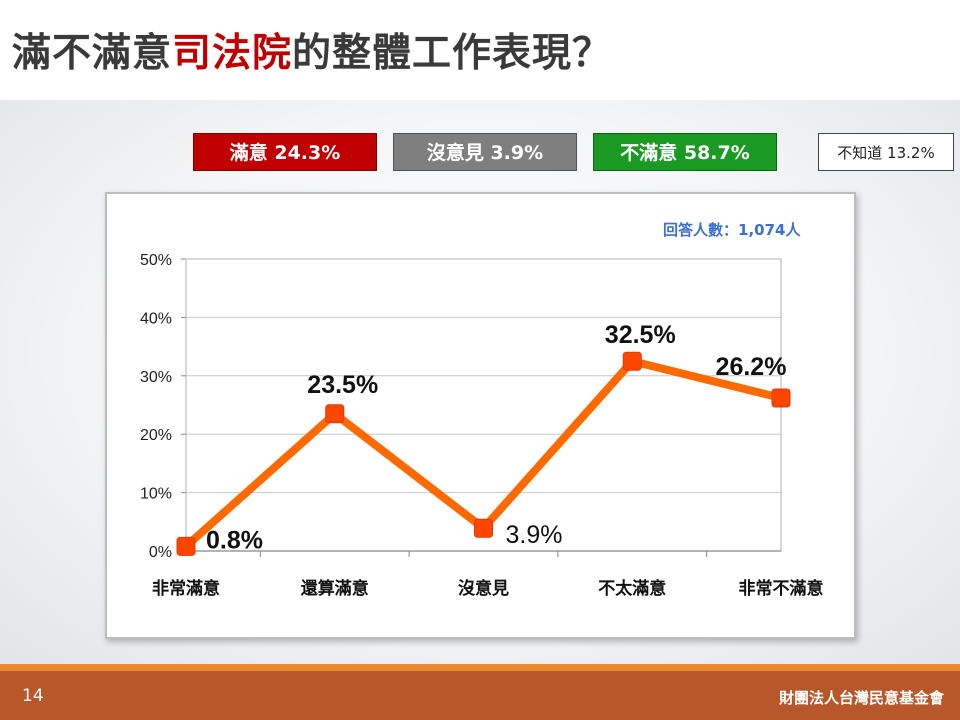 The height and width of the screenshot is (720, 960). What do you see at coordinates (156, 318) in the screenshot?
I see `y-tick-label: 40%` at bounding box center [156, 318].